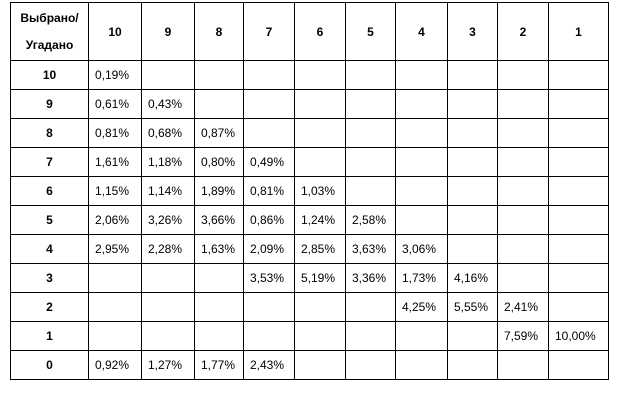 This screenshot has width=623, height=404. Describe the element at coordinates (219, 162) in the screenshot. I see `table-cell: 0,80%` at that location.